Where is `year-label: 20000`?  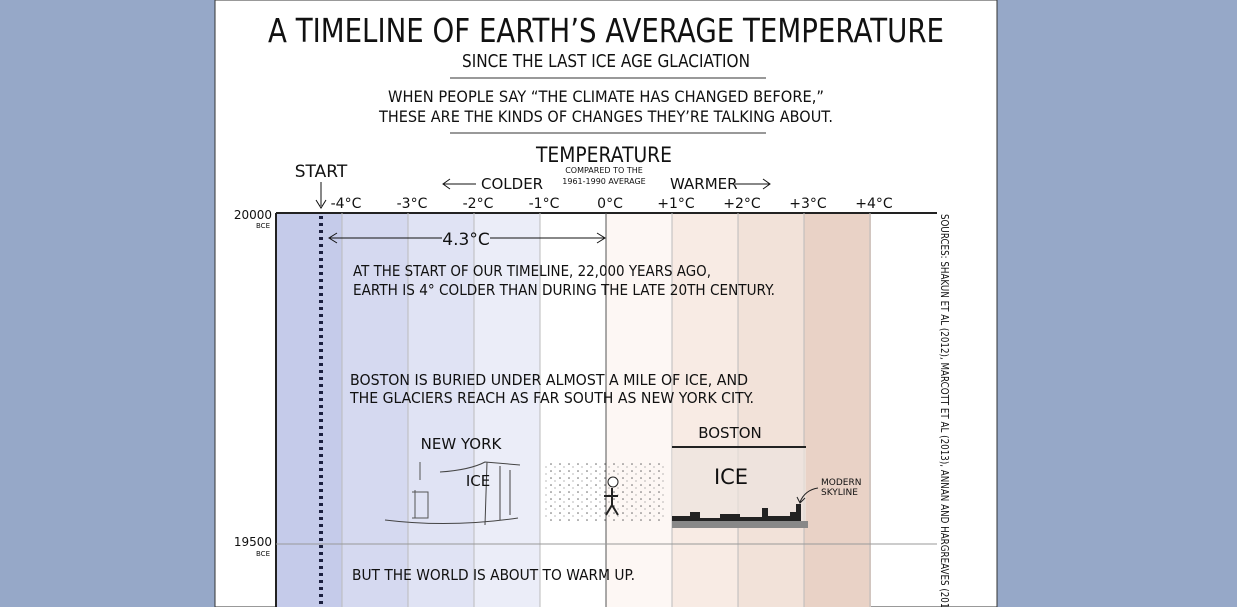
year-label: 20000 is located at coordinates (253, 215).